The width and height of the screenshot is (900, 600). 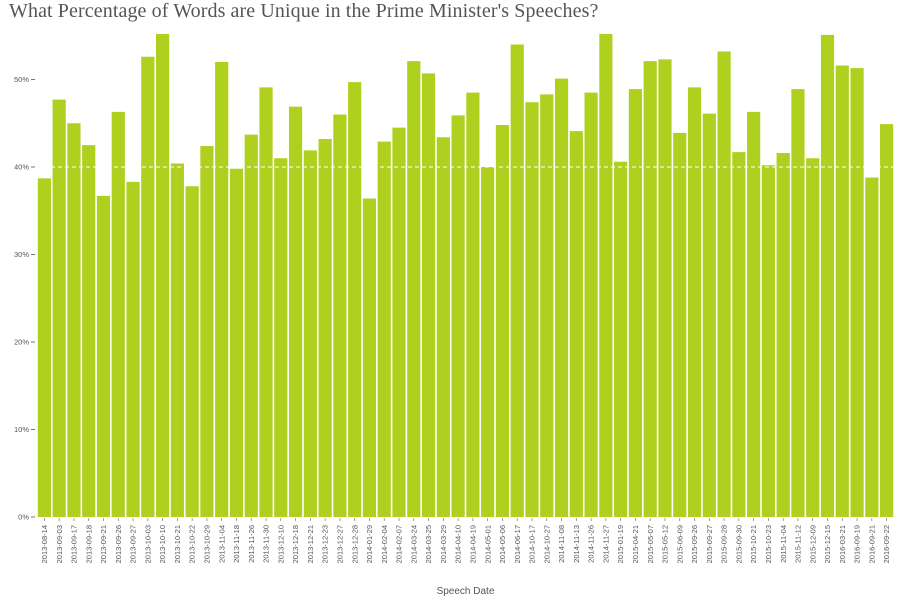 What do you see at coordinates (399, 544) in the screenshot?
I see `x-tick-label: 2014-02-07` at bounding box center [399, 544].